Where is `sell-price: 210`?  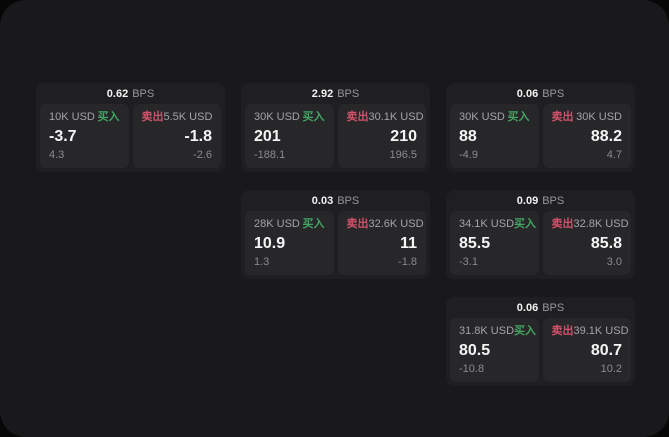
sell-price: 210 is located at coordinates (403, 136).